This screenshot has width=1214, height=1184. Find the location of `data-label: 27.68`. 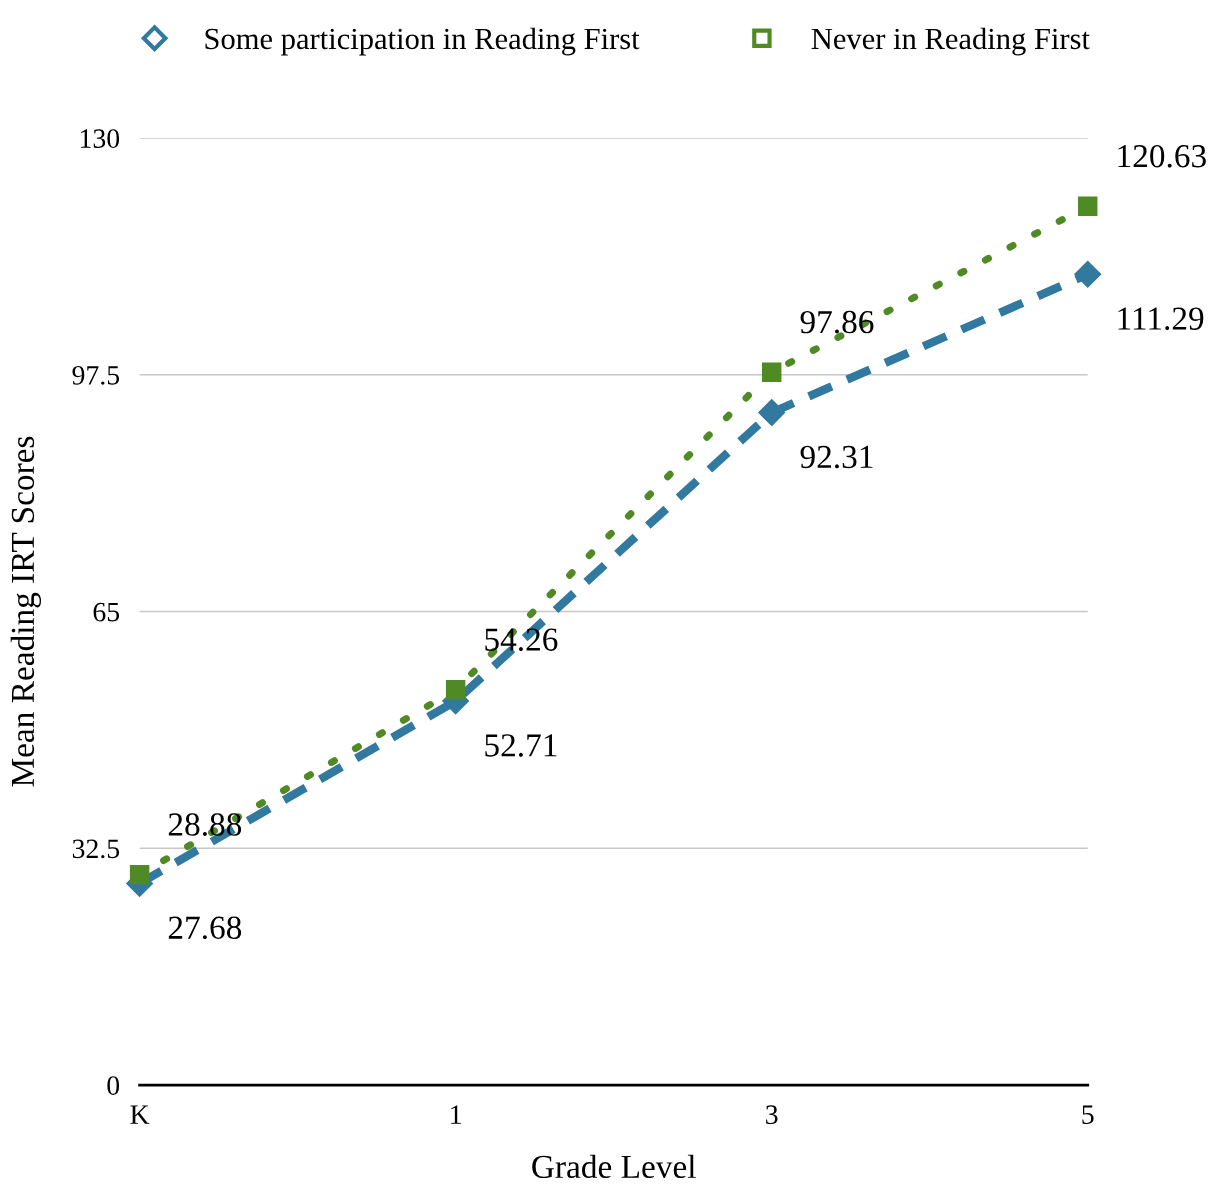

data-label: 27.68 is located at coordinates (205, 928).